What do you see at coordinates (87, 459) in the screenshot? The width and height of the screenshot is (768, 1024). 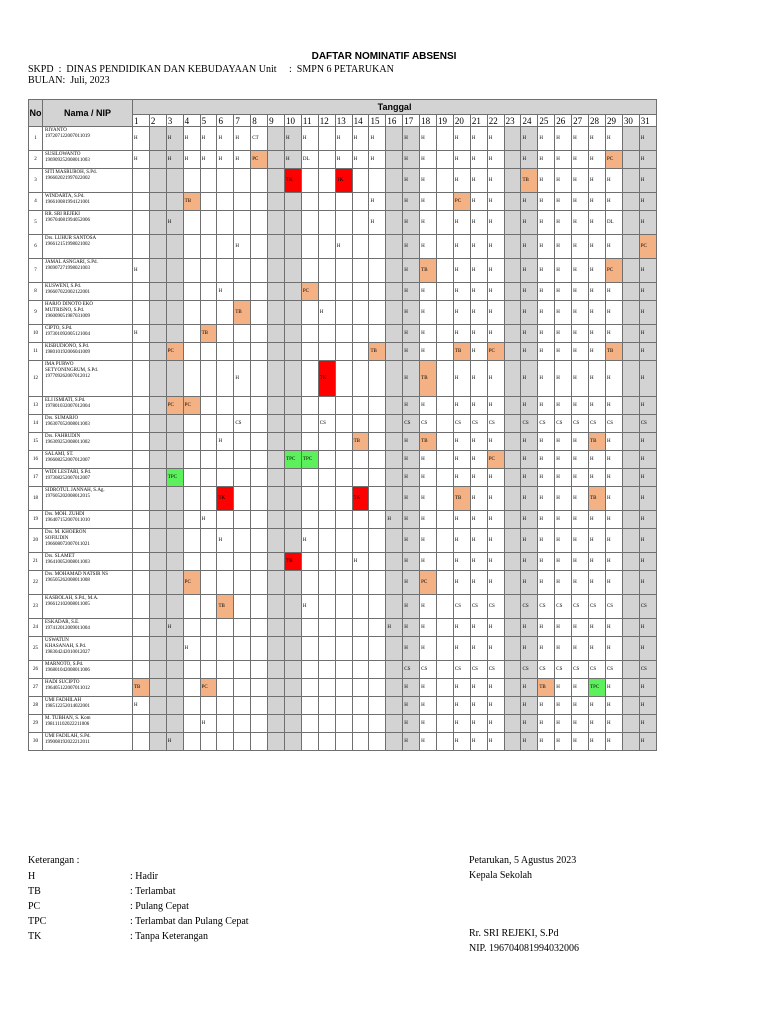 I see `employee-name-nip: SALAMI, ST. 196608252007012007` at bounding box center [87, 459].